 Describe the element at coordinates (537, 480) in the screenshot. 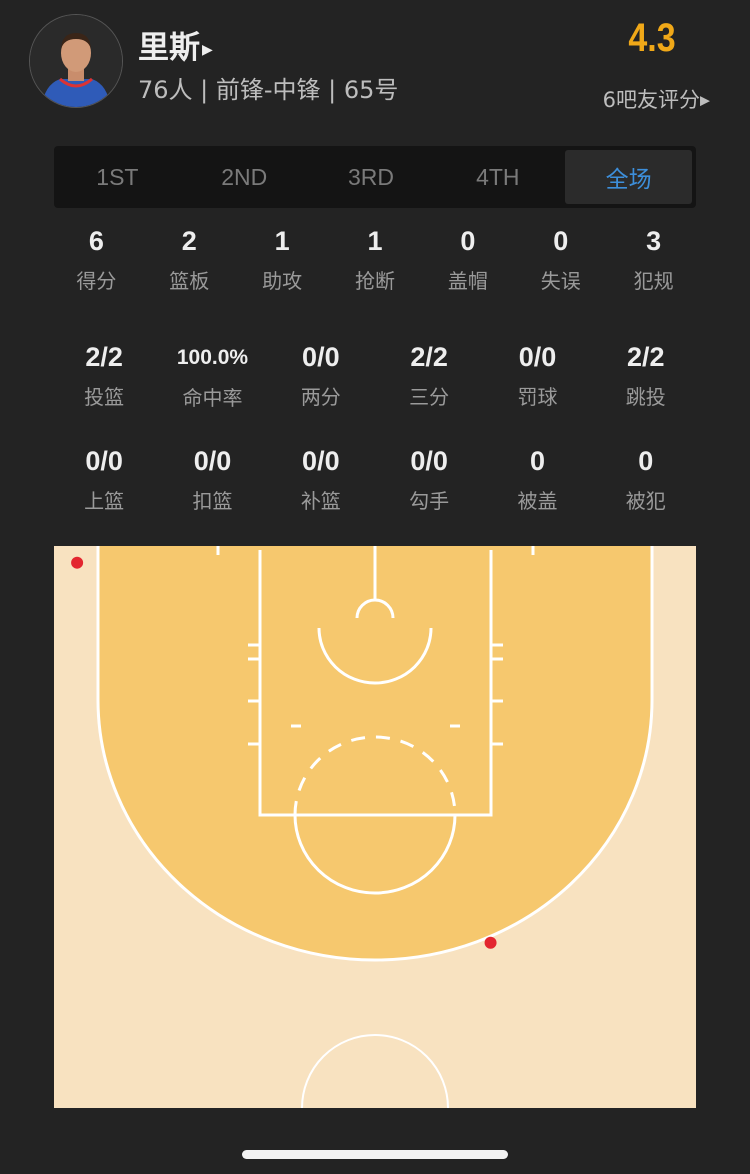

I see `stat-blocked: 0 被盖` at that location.